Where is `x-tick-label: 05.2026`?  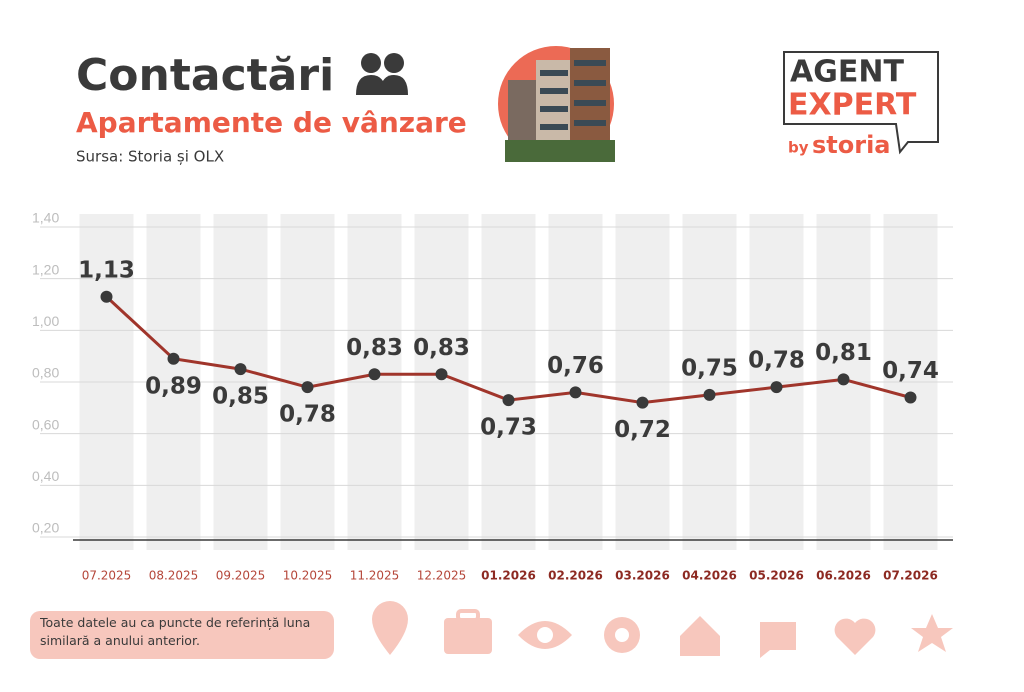 x-tick-label: 05.2026 is located at coordinates (776, 576).